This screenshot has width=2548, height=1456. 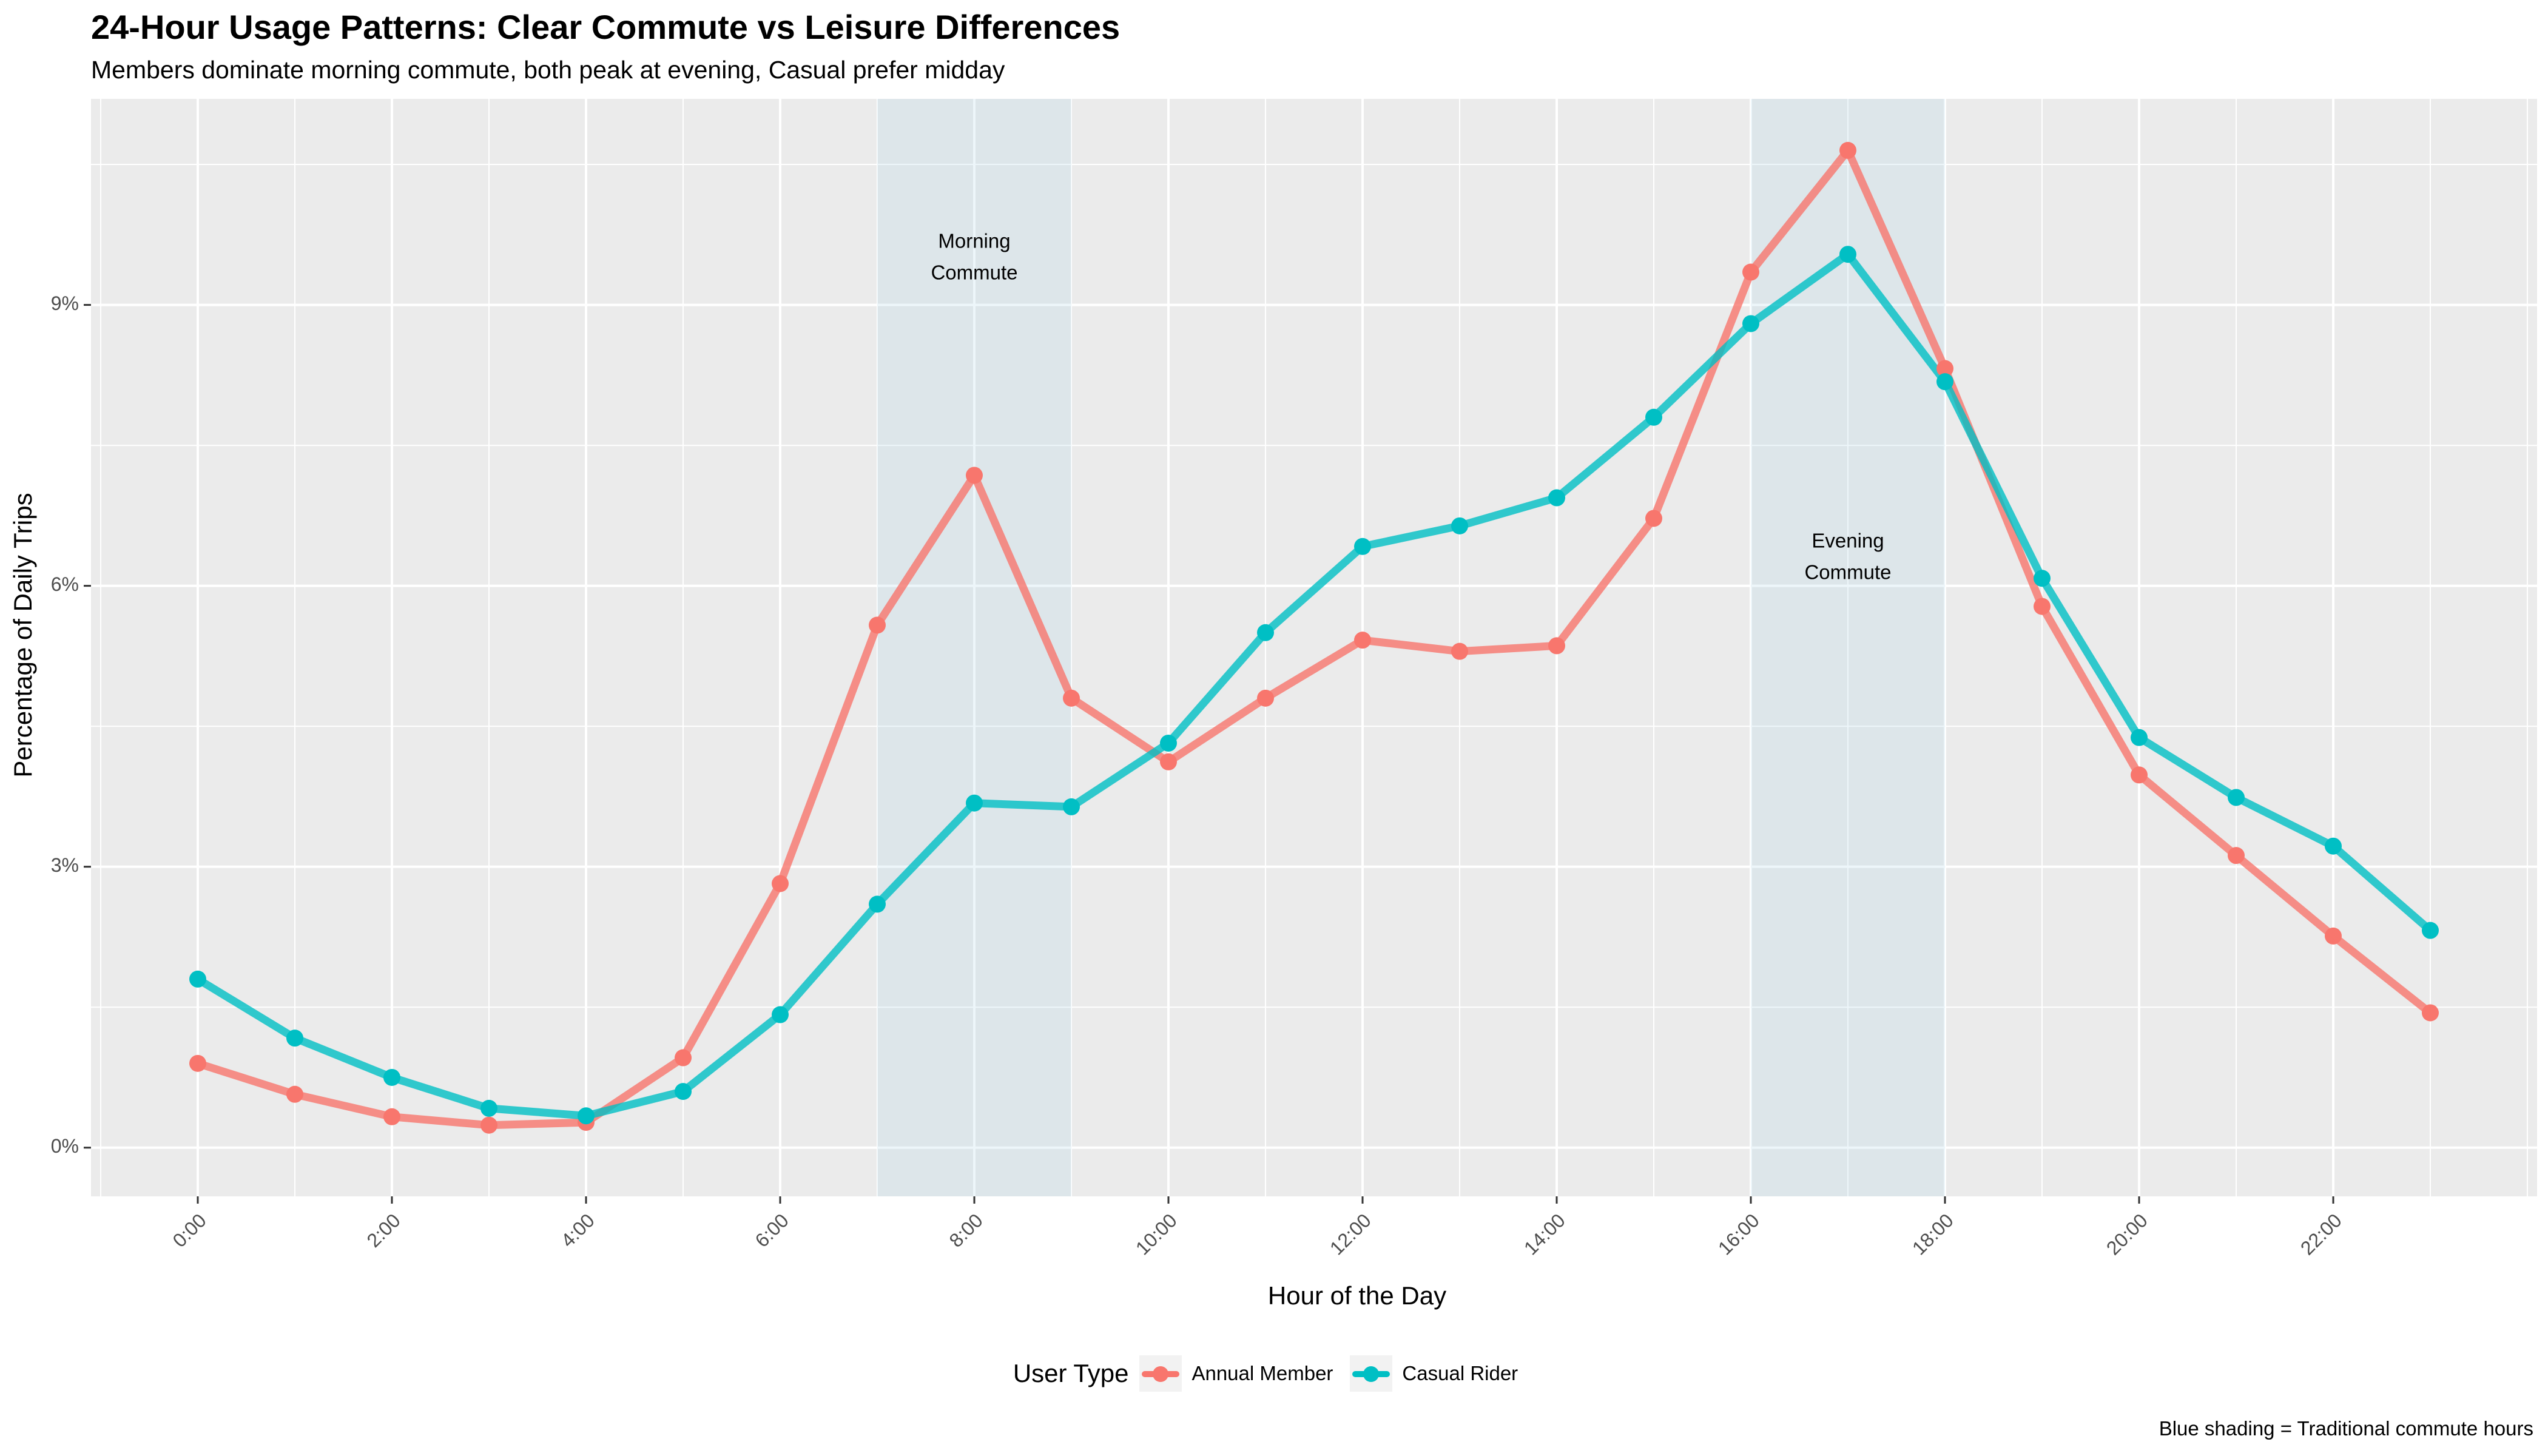 What do you see at coordinates (2127, 1234) in the screenshot?
I see `x-tick-label: 20:00` at bounding box center [2127, 1234].